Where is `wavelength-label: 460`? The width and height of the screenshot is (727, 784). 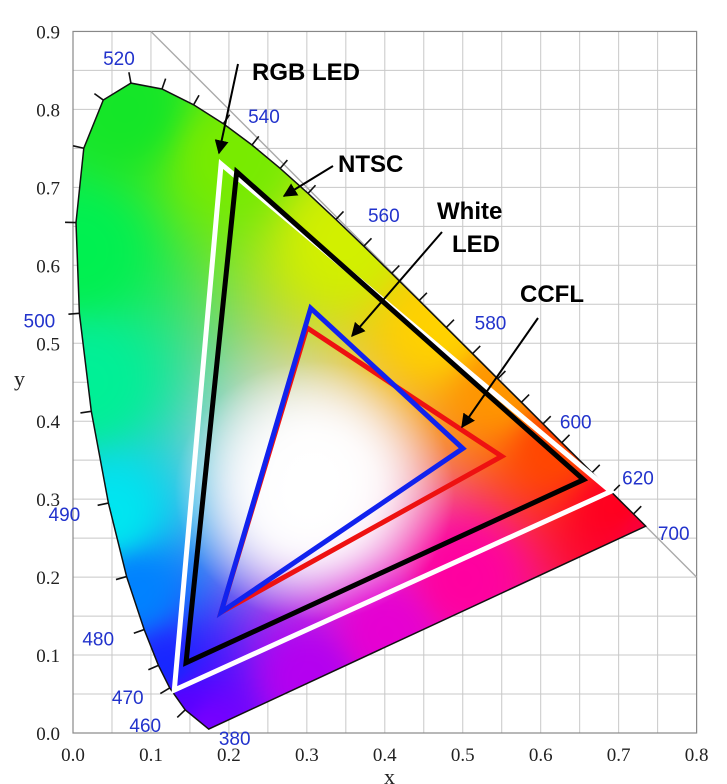 wavelength-label: 460 is located at coordinates (145, 726).